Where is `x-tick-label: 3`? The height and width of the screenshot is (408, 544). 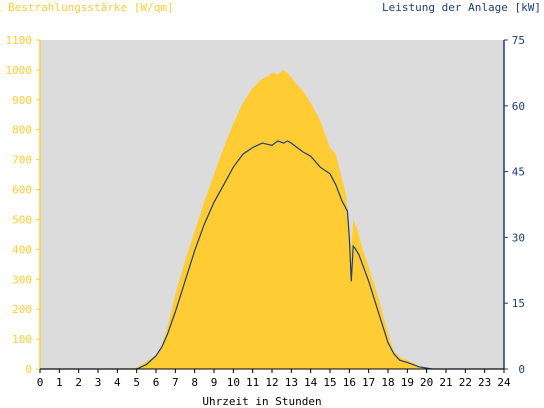
x-tick-label: 3 is located at coordinates (98, 382).